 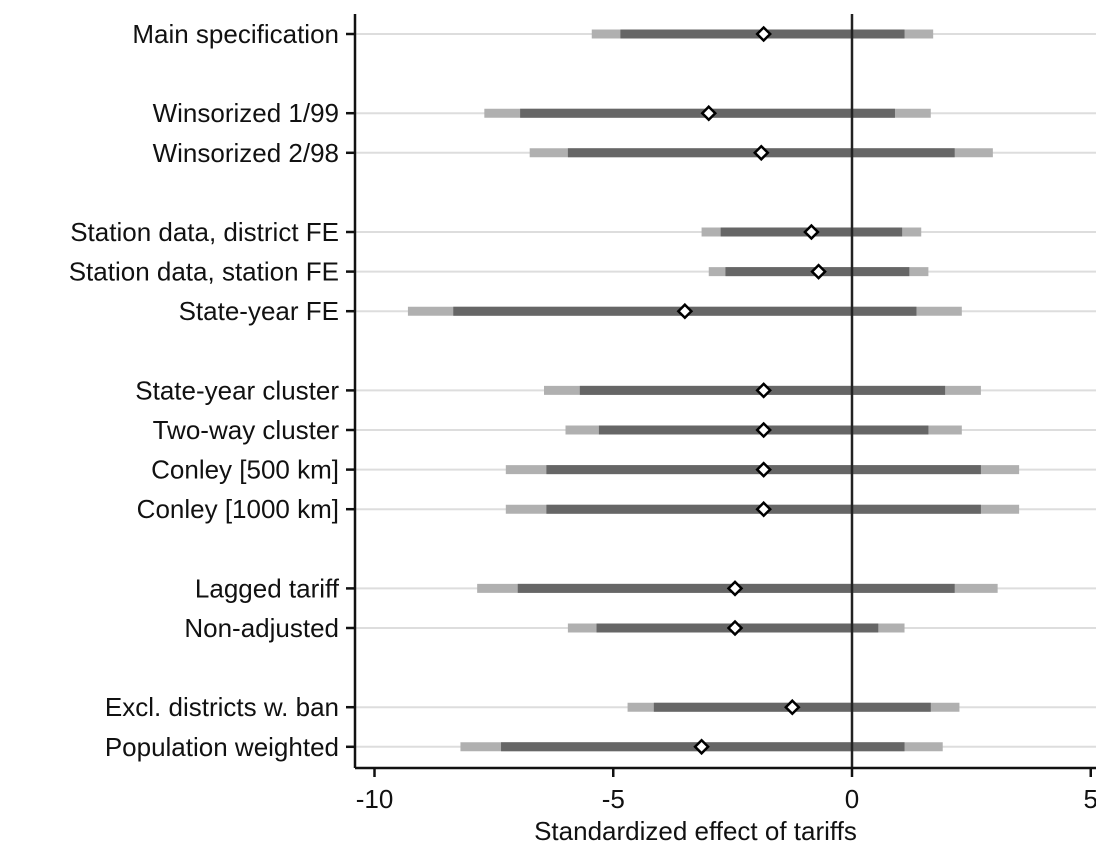 I want to click on x-tick-label: -5, so click(x=613, y=799).